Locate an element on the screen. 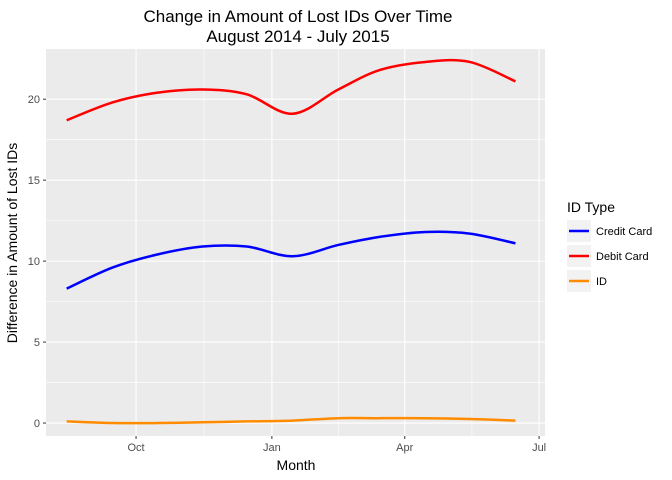 The height and width of the screenshot is (480, 672). x-axis-title: Month is located at coordinates (296, 465).